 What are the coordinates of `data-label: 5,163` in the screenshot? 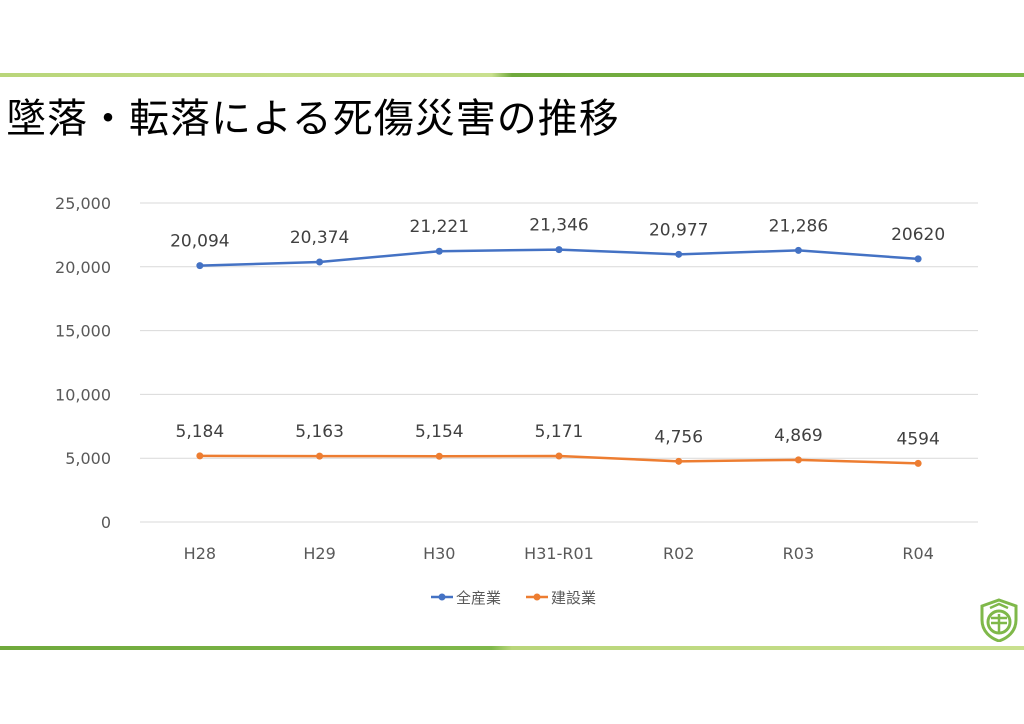 It's located at (319, 432).